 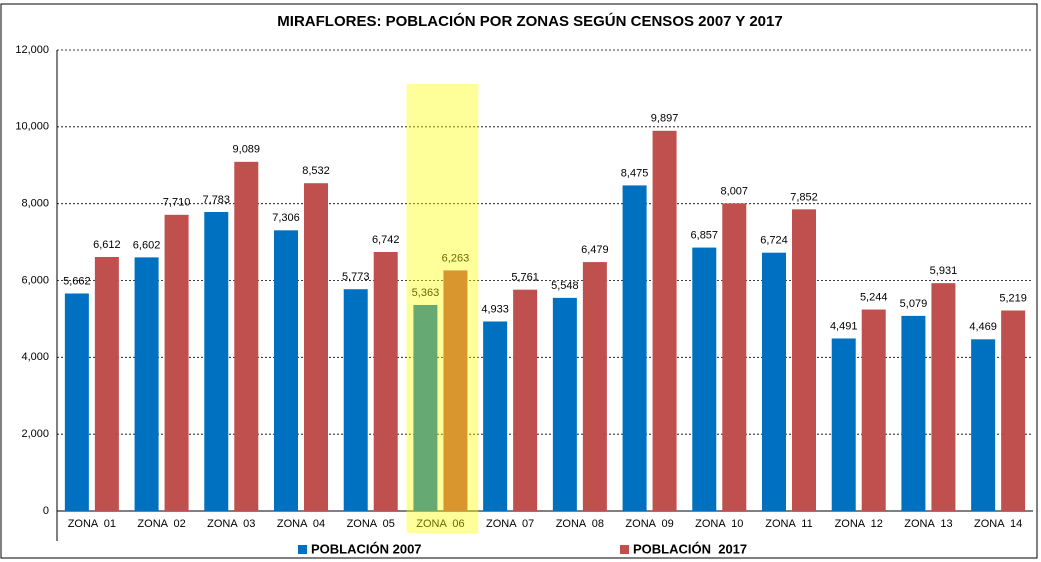 What do you see at coordinates (371, 524) in the screenshot?
I see `x-tick-label: ZONA 05` at bounding box center [371, 524].